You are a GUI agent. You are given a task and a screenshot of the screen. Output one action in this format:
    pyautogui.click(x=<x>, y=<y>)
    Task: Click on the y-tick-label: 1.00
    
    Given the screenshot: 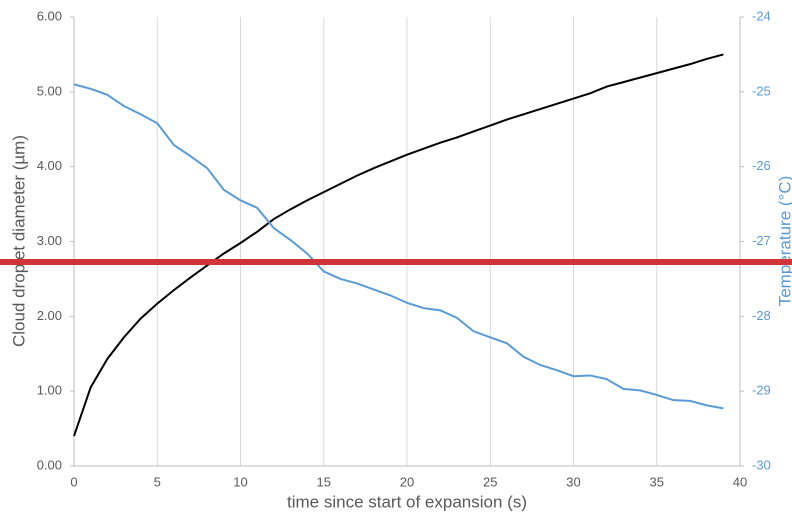 What is the action you would take?
    pyautogui.click(x=49, y=390)
    